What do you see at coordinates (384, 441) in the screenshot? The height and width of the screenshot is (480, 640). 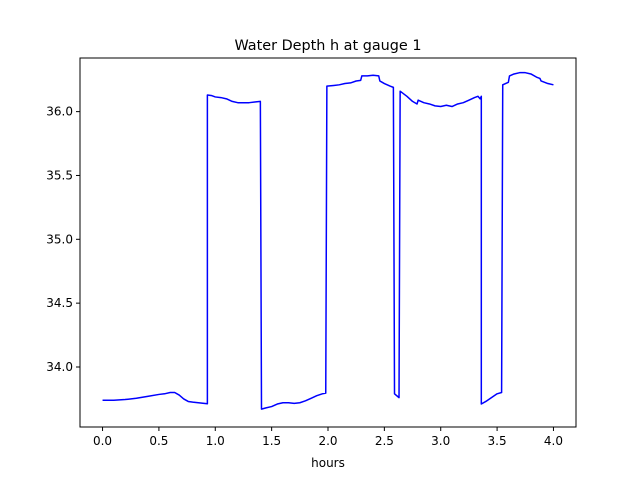 I see `x-tick-label: 2.5` at bounding box center [384, 441].